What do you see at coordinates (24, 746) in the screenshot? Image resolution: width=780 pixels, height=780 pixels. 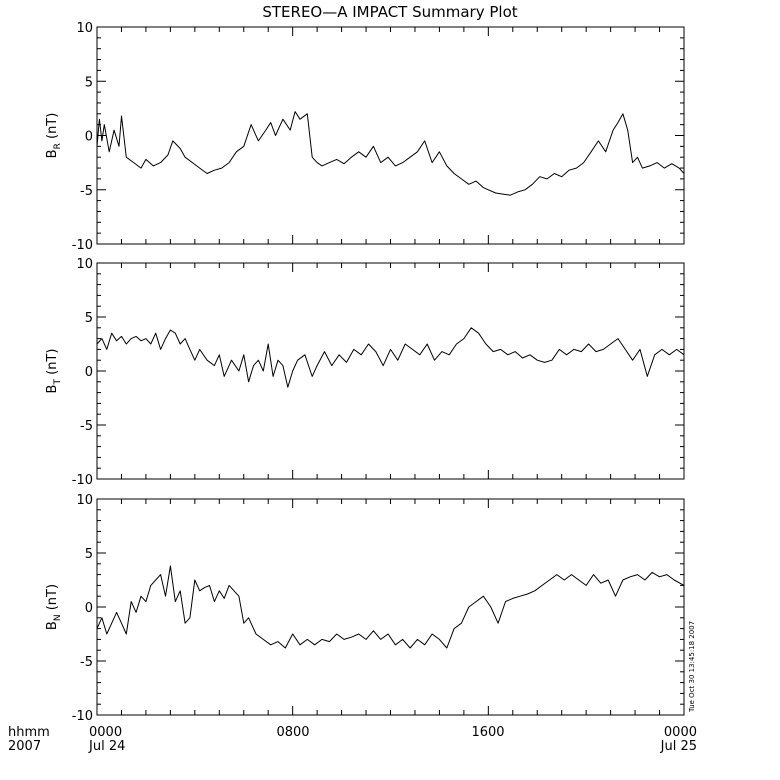 I see `x-axis-corner-label: 2007` at bounding box center [24, 746].